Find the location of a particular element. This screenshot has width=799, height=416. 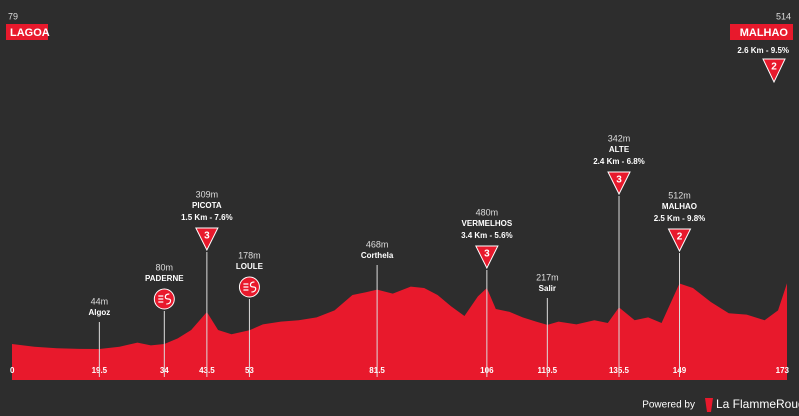

waypoint-name: PICOTA is located at coordinates (207, 205).